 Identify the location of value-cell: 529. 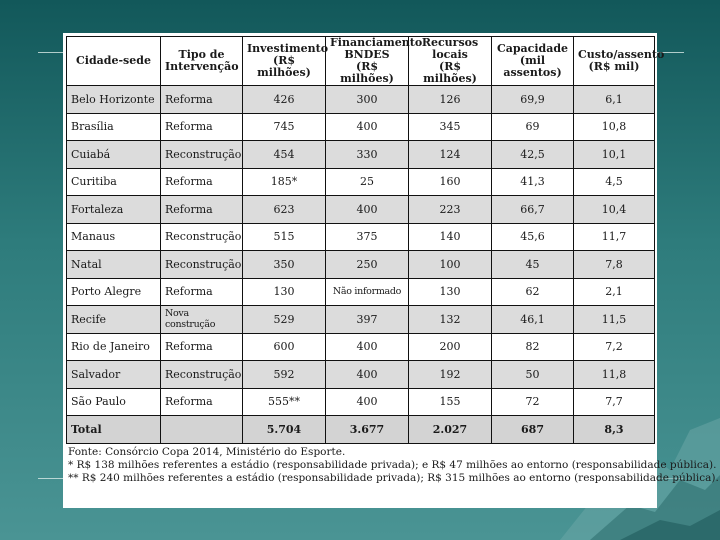
(284, 319).